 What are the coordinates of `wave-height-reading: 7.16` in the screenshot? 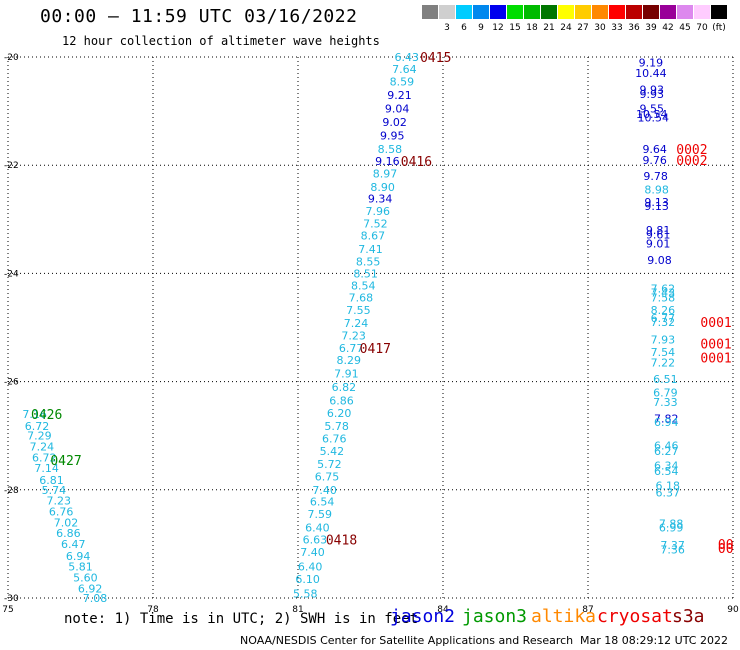 It's located at (34, 414).